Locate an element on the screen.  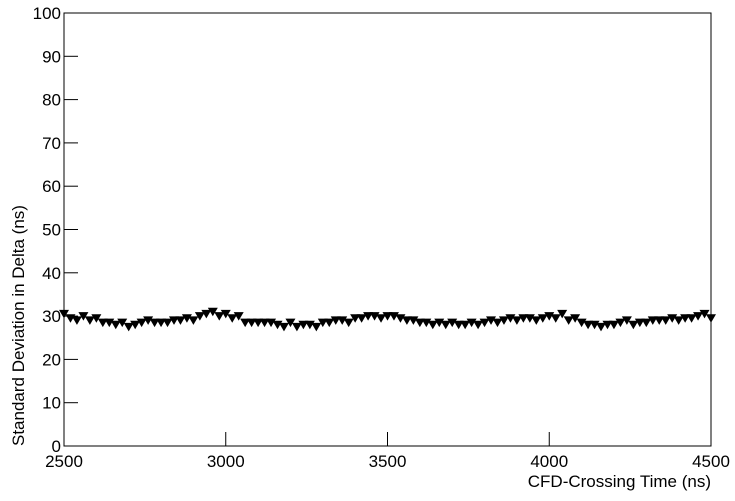
x-axis-label: CFD-Crossing Time (ns) is located at coordinates (619, 481).